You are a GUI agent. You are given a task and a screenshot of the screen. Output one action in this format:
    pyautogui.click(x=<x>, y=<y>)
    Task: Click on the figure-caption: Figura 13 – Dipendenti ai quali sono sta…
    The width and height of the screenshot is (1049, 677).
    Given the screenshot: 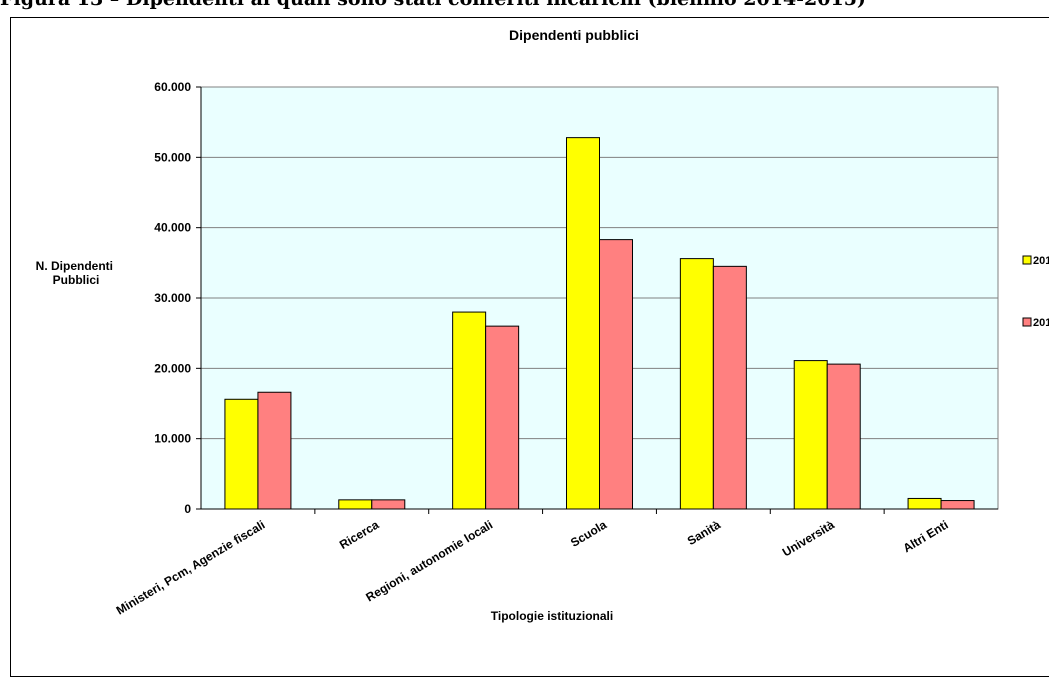 What is the action you would take?
    pyautogui.click(x=433, y=5)
    